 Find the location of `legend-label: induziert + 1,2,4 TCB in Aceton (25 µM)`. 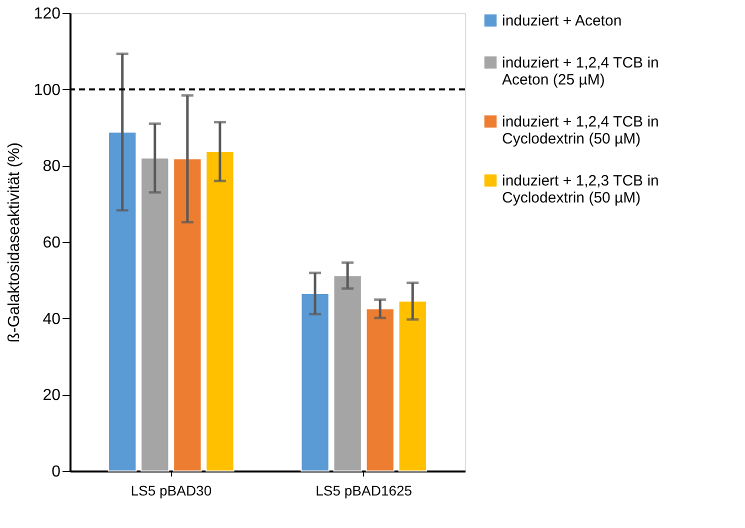

legend-label: induziert + 1,2,4 TCB in Aceton (25 µM) is located at coordinates (580, 71).